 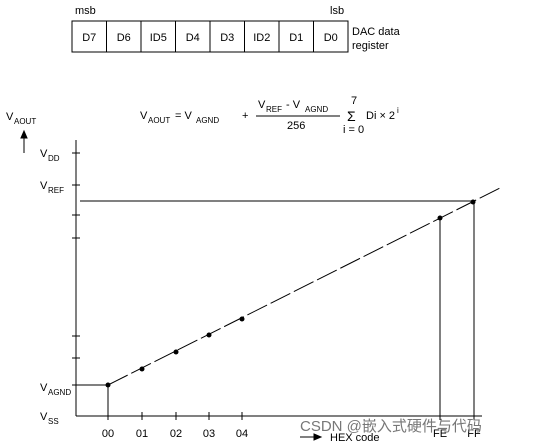 What do you see at coordinates (193, 38) in the screenshot?
I see `bit-label: D4` at bounding box center [193, 38].